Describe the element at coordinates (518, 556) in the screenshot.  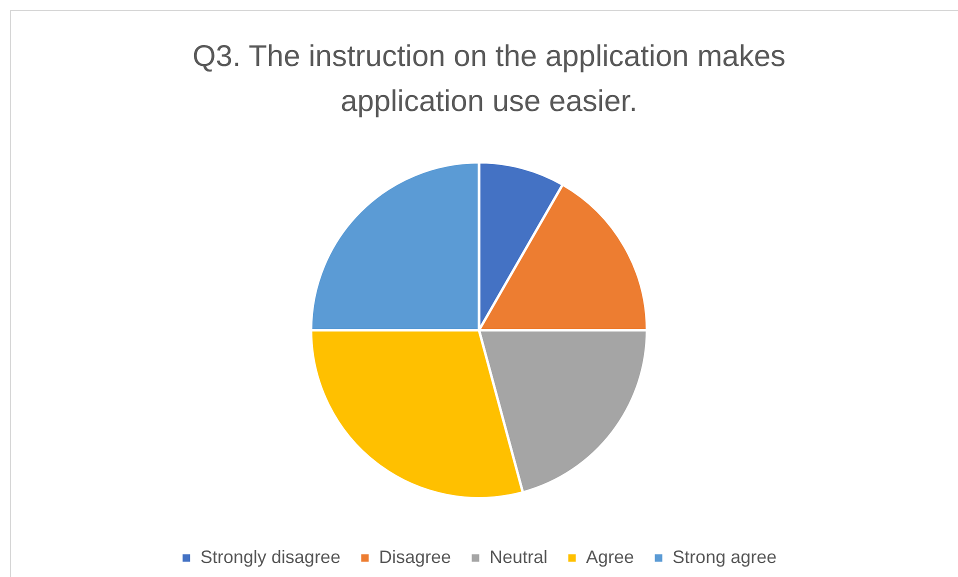
I see `legend-label: Neutral` at that location.